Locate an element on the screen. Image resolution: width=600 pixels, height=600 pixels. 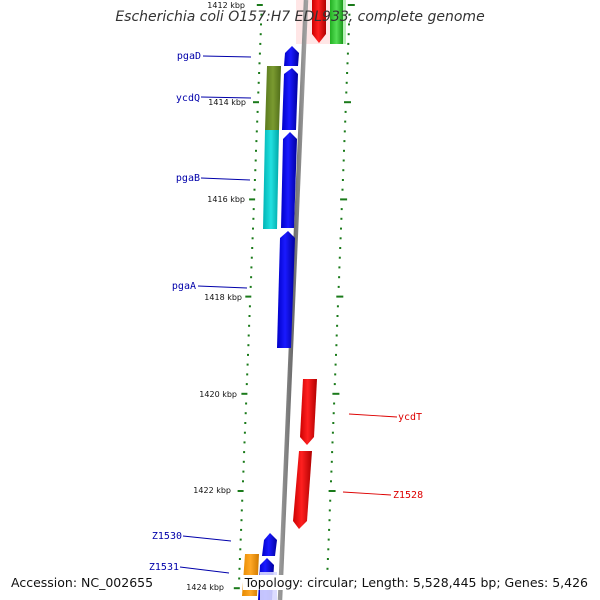
gene-arrow-ycdQ is located at coordinates (290, 99).